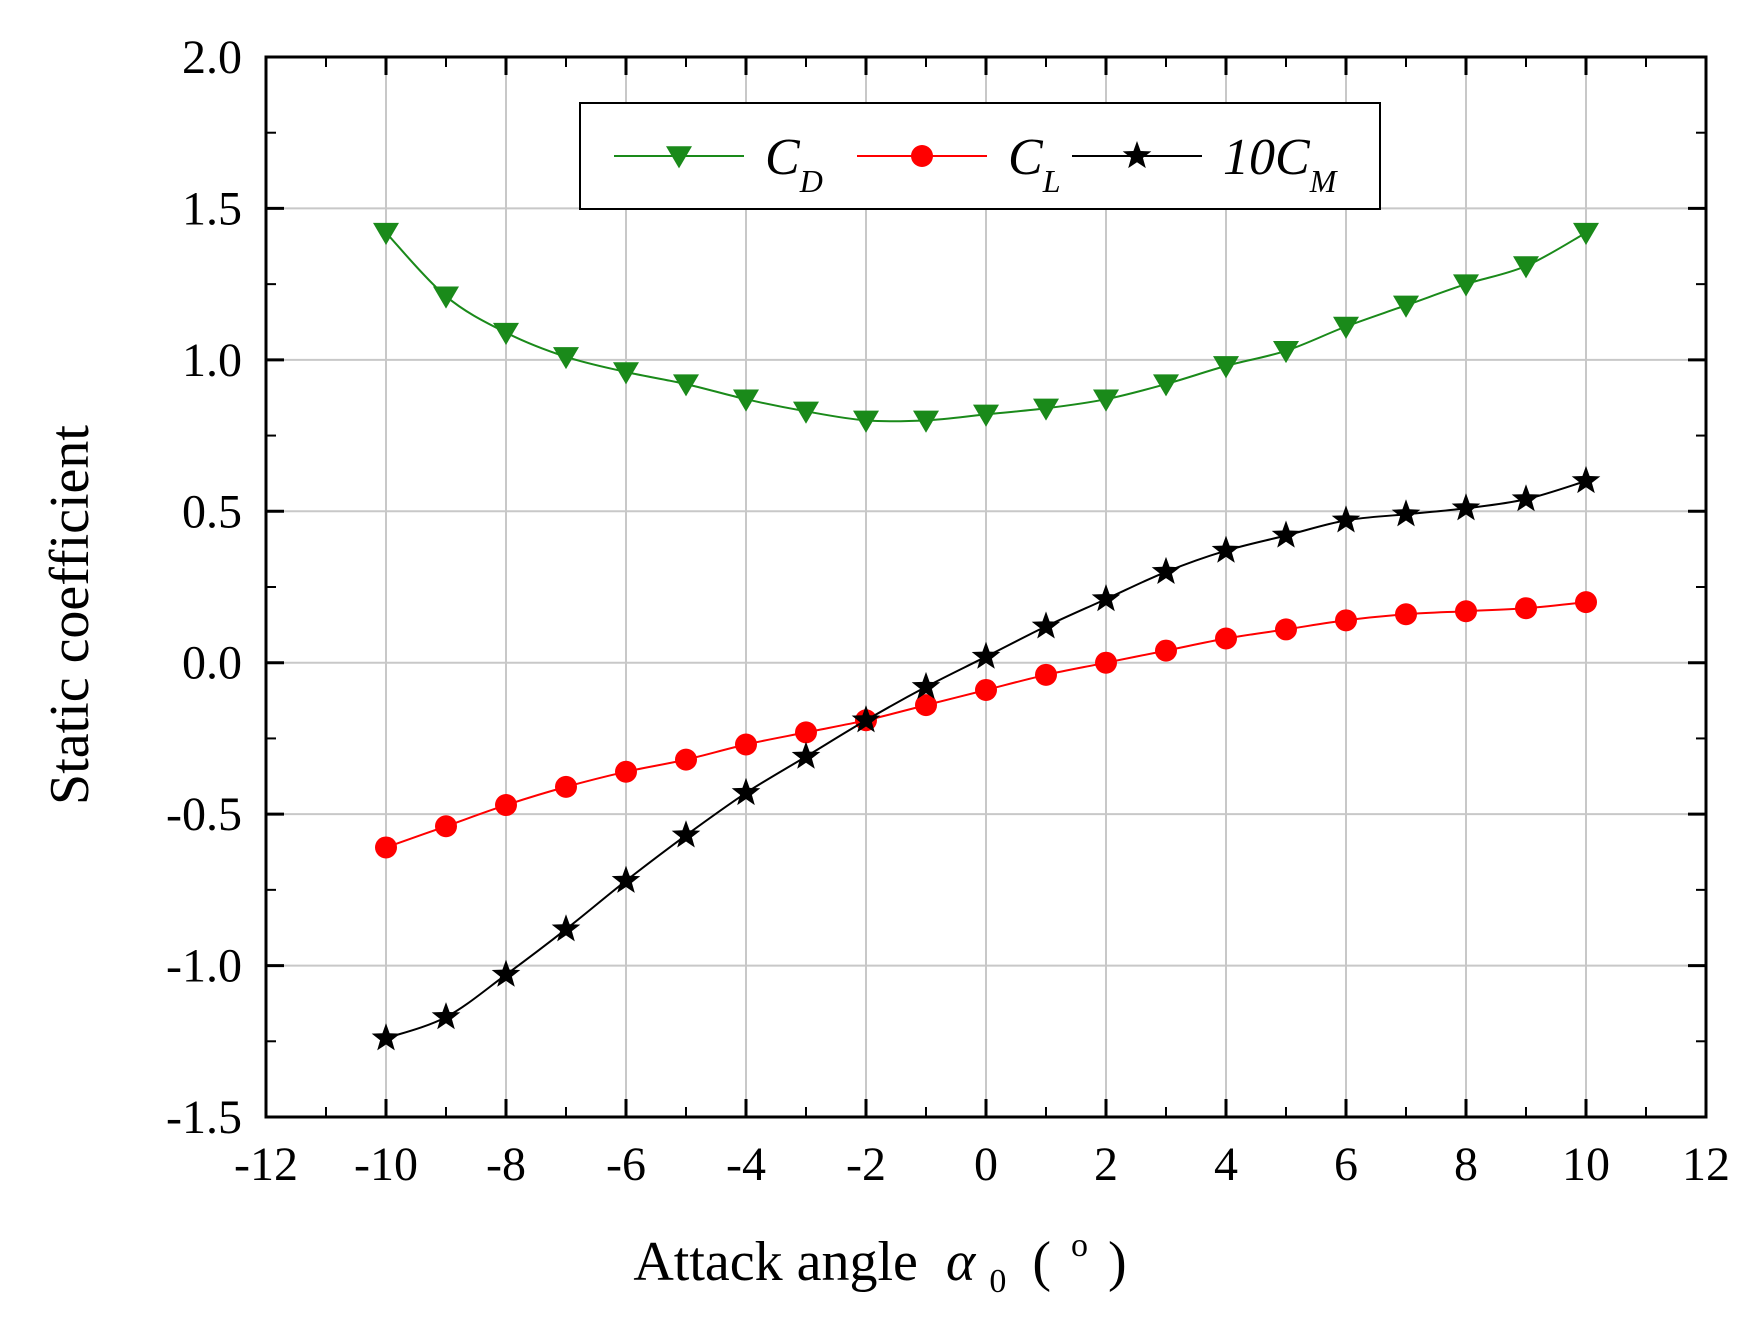 The height and width of the screenshot is (1332, 1758). I want to click on y-tick-label: 0.5, so click(212, 511).